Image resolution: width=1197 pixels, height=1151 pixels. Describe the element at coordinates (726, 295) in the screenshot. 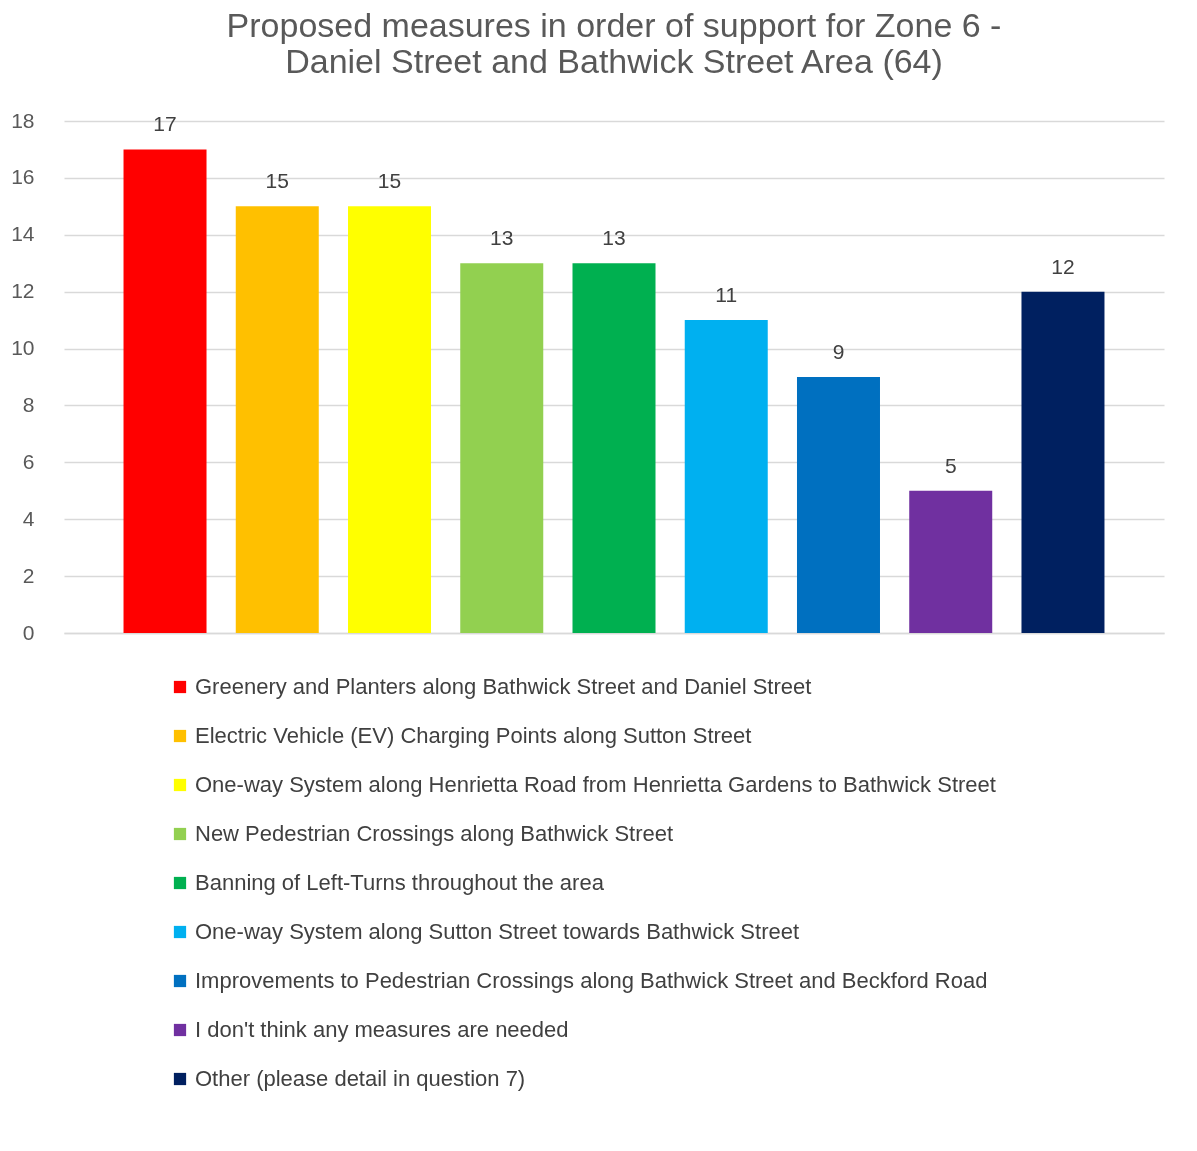

I see `data-label: 11` at that location.